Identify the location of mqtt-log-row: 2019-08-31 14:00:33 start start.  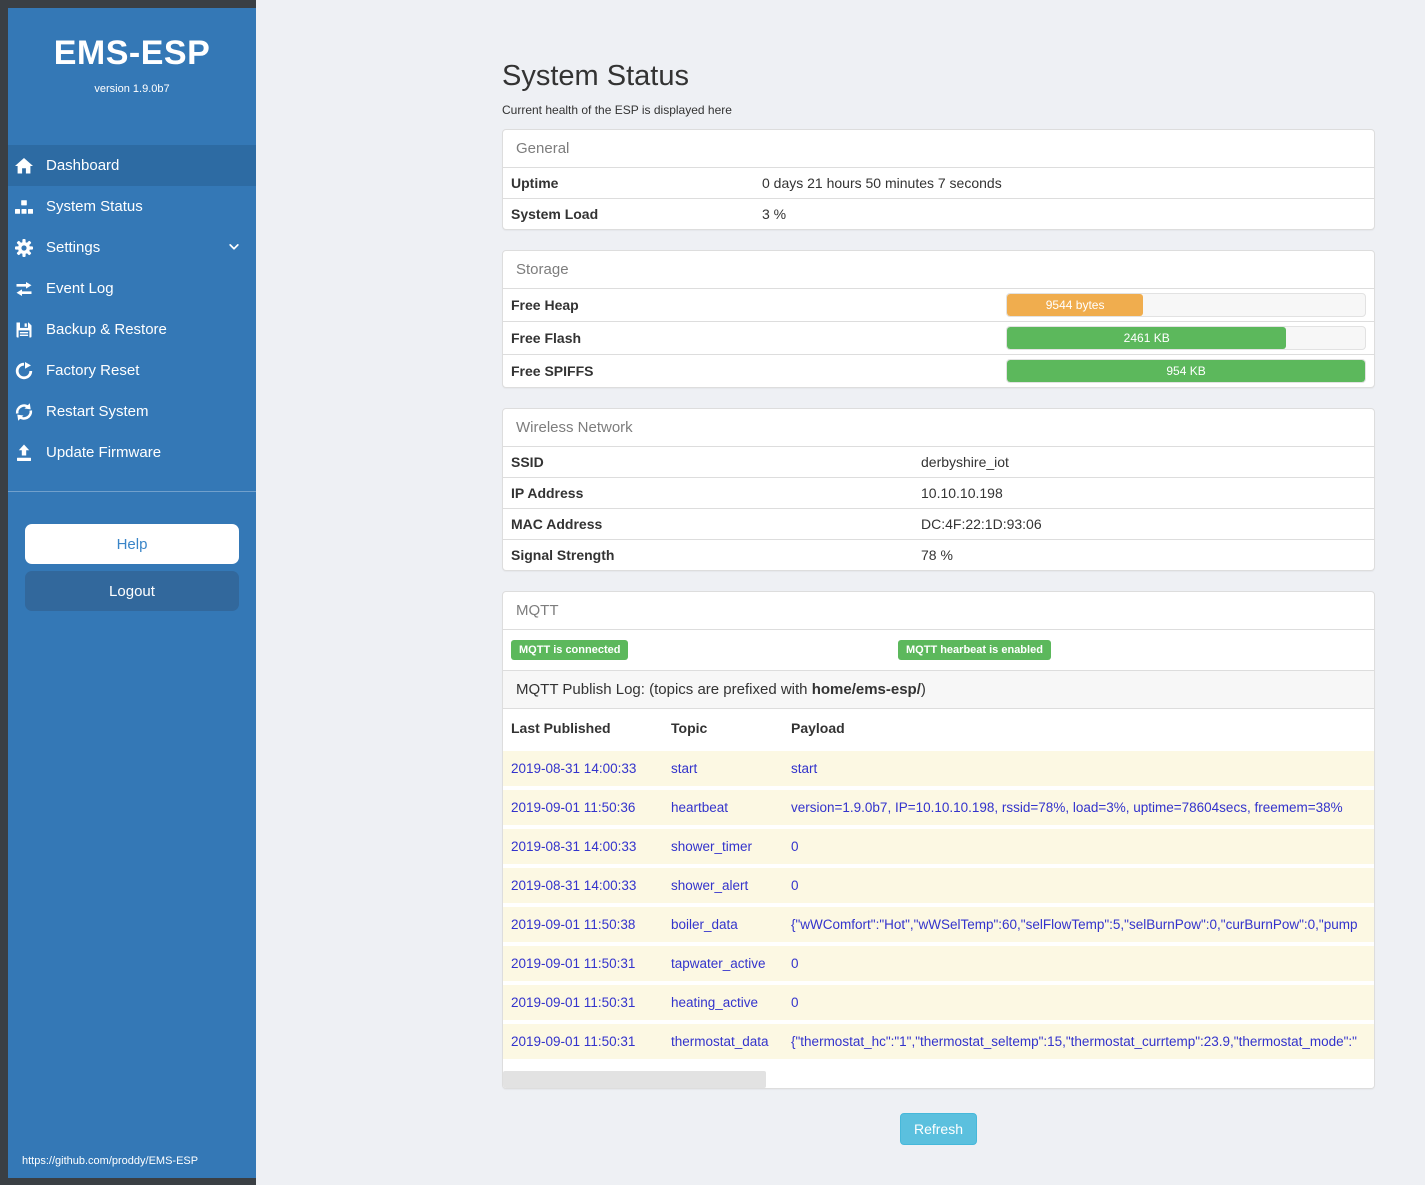
(938, 767).